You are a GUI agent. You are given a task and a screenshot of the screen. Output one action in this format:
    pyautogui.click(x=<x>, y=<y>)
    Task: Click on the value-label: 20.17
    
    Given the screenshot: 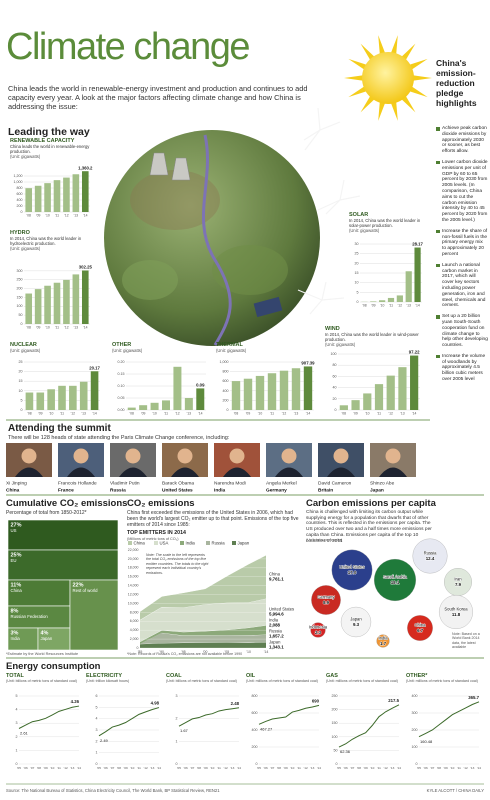 What is the action you would take?
    pyautogui.click(x=94, y=367)
    